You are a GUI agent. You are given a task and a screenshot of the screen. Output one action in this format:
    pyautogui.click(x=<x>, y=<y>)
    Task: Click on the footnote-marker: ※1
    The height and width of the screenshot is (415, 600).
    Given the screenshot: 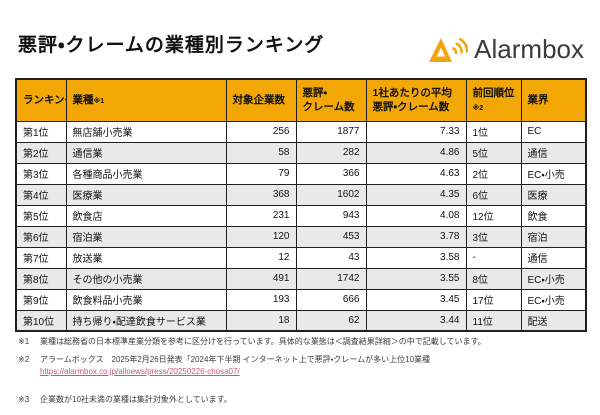 What is the action you would take?
    pyautogui.click(x=24, y=341)
    